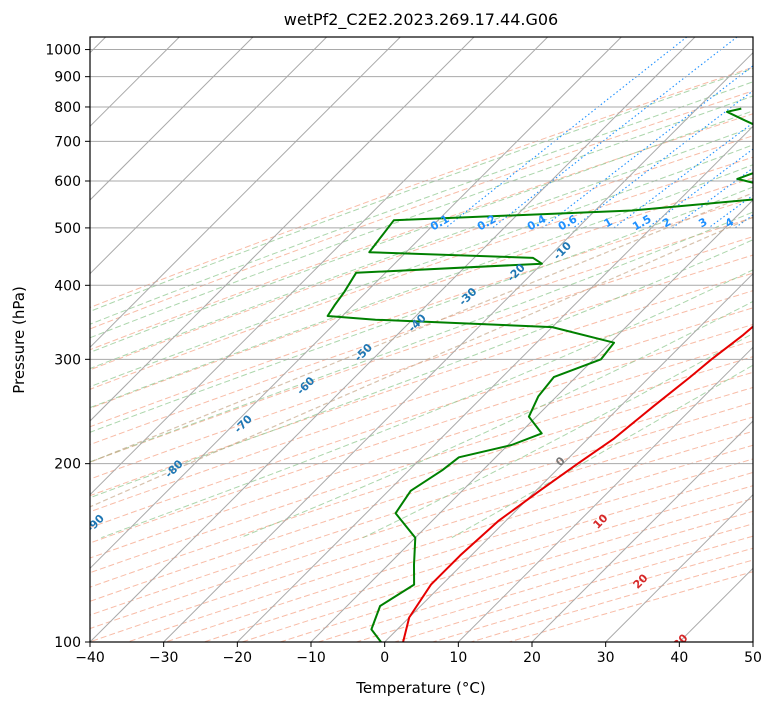  I want to click on y-tick-label: 300, so click(67, 360).